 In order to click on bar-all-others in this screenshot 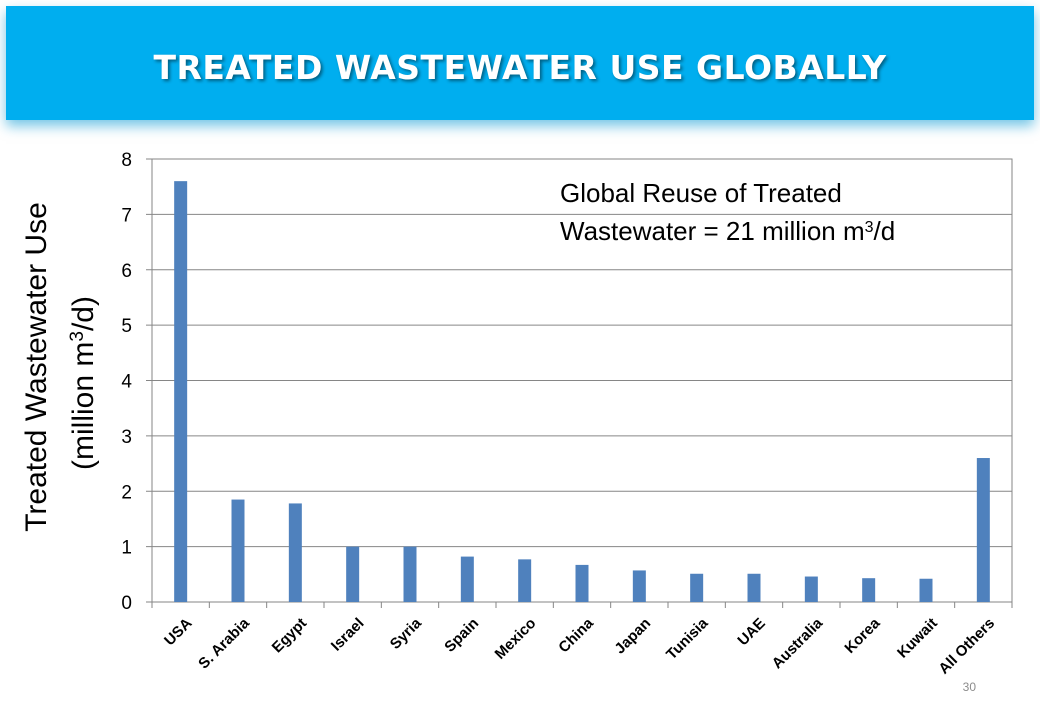, I will do `click(983, 530)`.